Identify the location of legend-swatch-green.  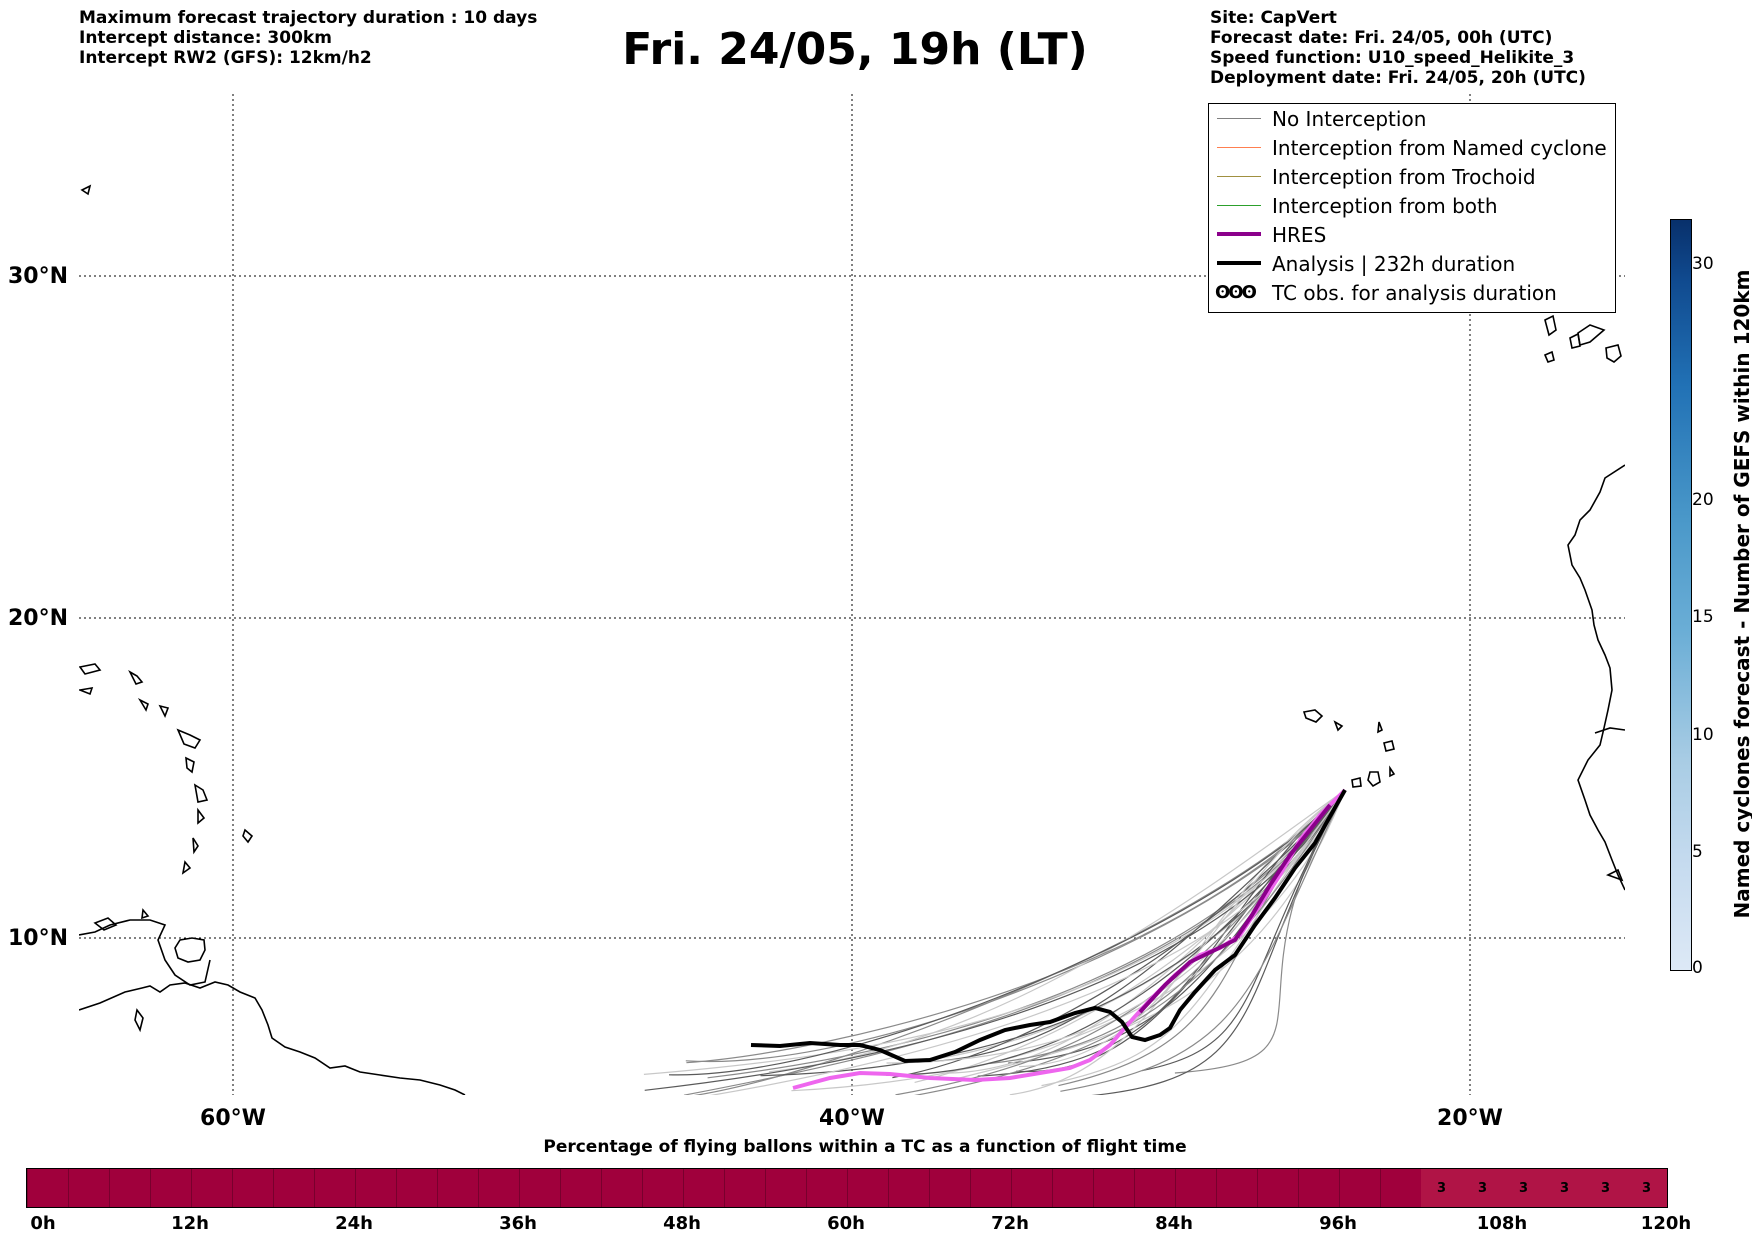
(1239, 205).